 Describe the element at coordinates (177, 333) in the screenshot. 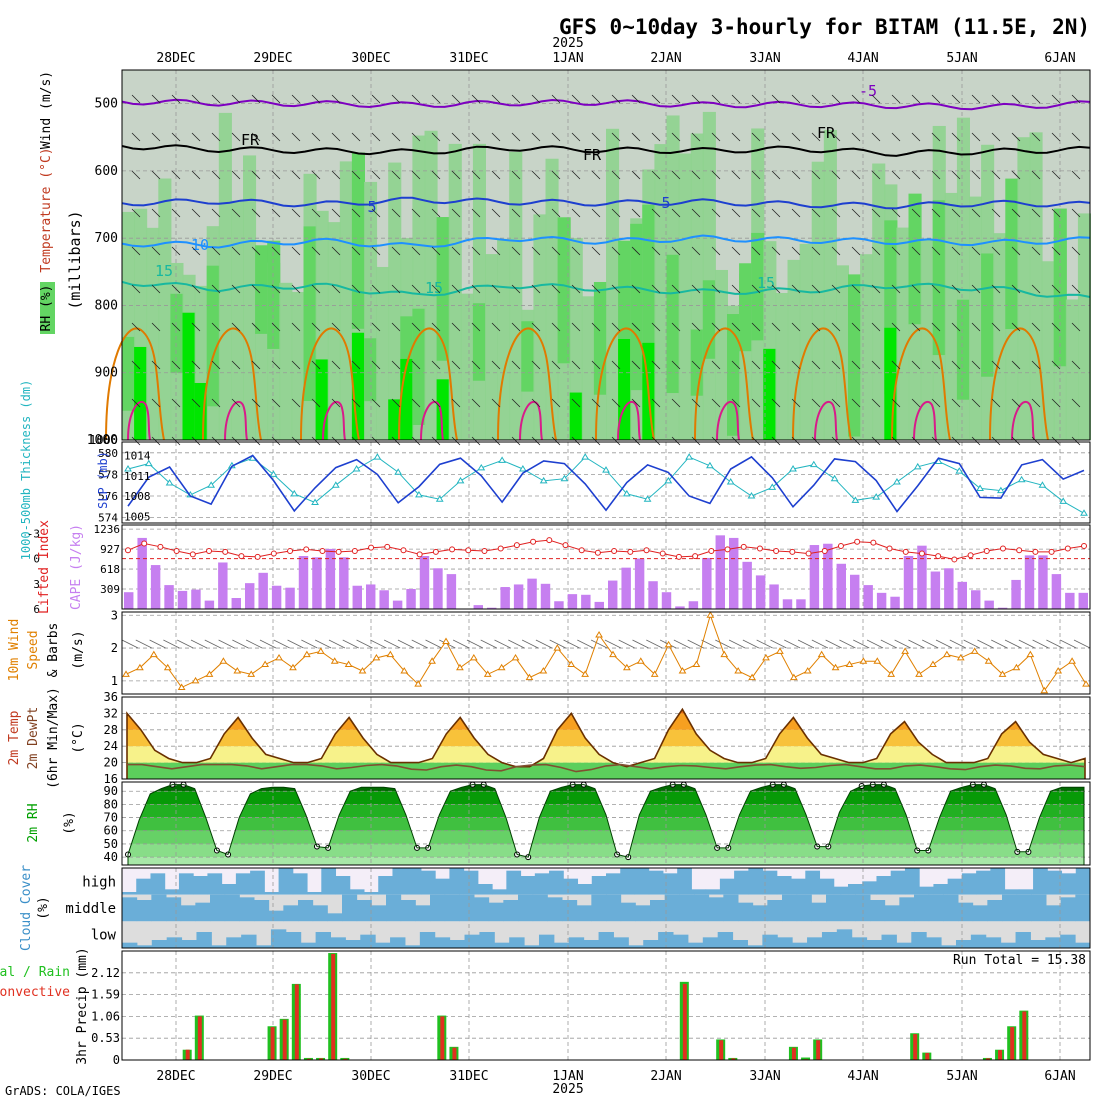

I see `rh-shade-high` at that location.